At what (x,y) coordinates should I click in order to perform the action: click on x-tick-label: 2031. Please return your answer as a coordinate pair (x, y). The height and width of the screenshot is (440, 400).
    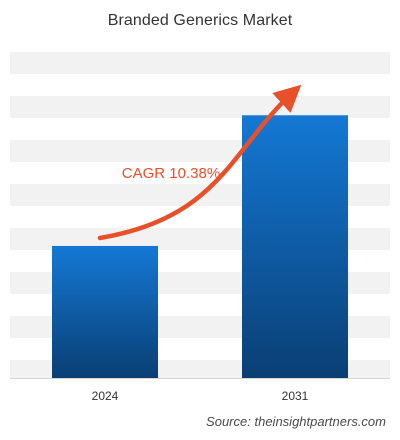
    Looking at the image, I should click on (295, 396).